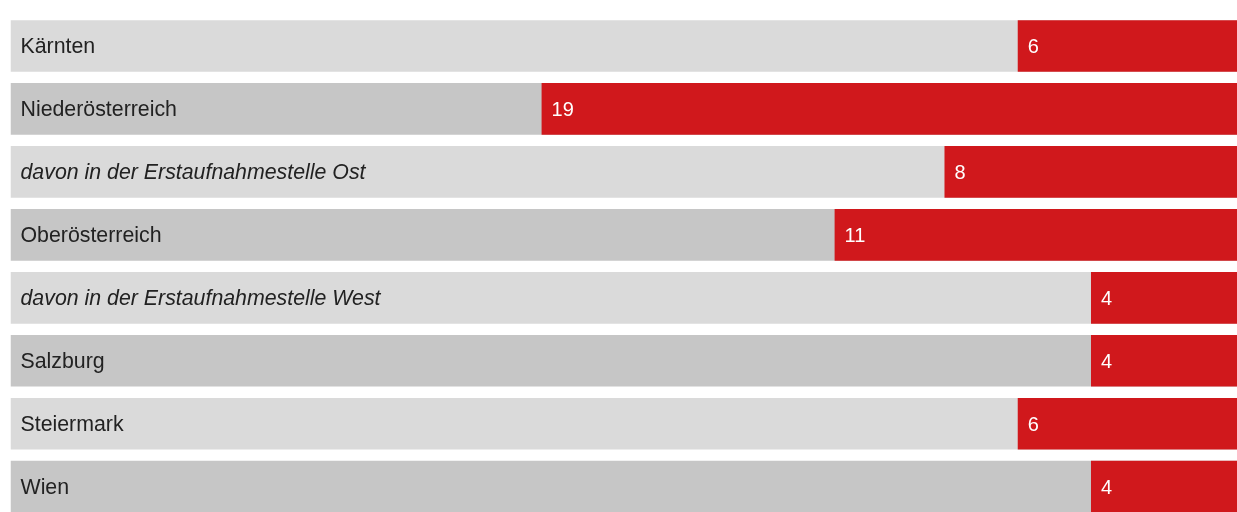 The height and width of the screenshot is (512, 1237). Describe the element at coordinates (193, 171) in the screenshot. I see `y-tick-label: davon in der Erstaufnahmestelle Ost` at that location.